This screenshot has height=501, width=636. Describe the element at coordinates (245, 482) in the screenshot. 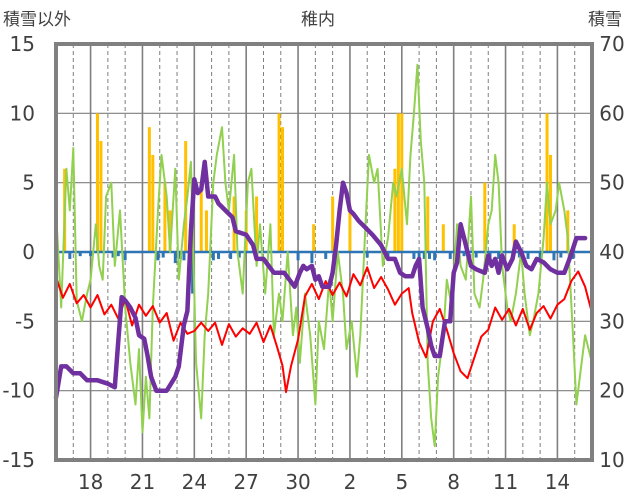

I see `x-tick-label: 27` at that location.